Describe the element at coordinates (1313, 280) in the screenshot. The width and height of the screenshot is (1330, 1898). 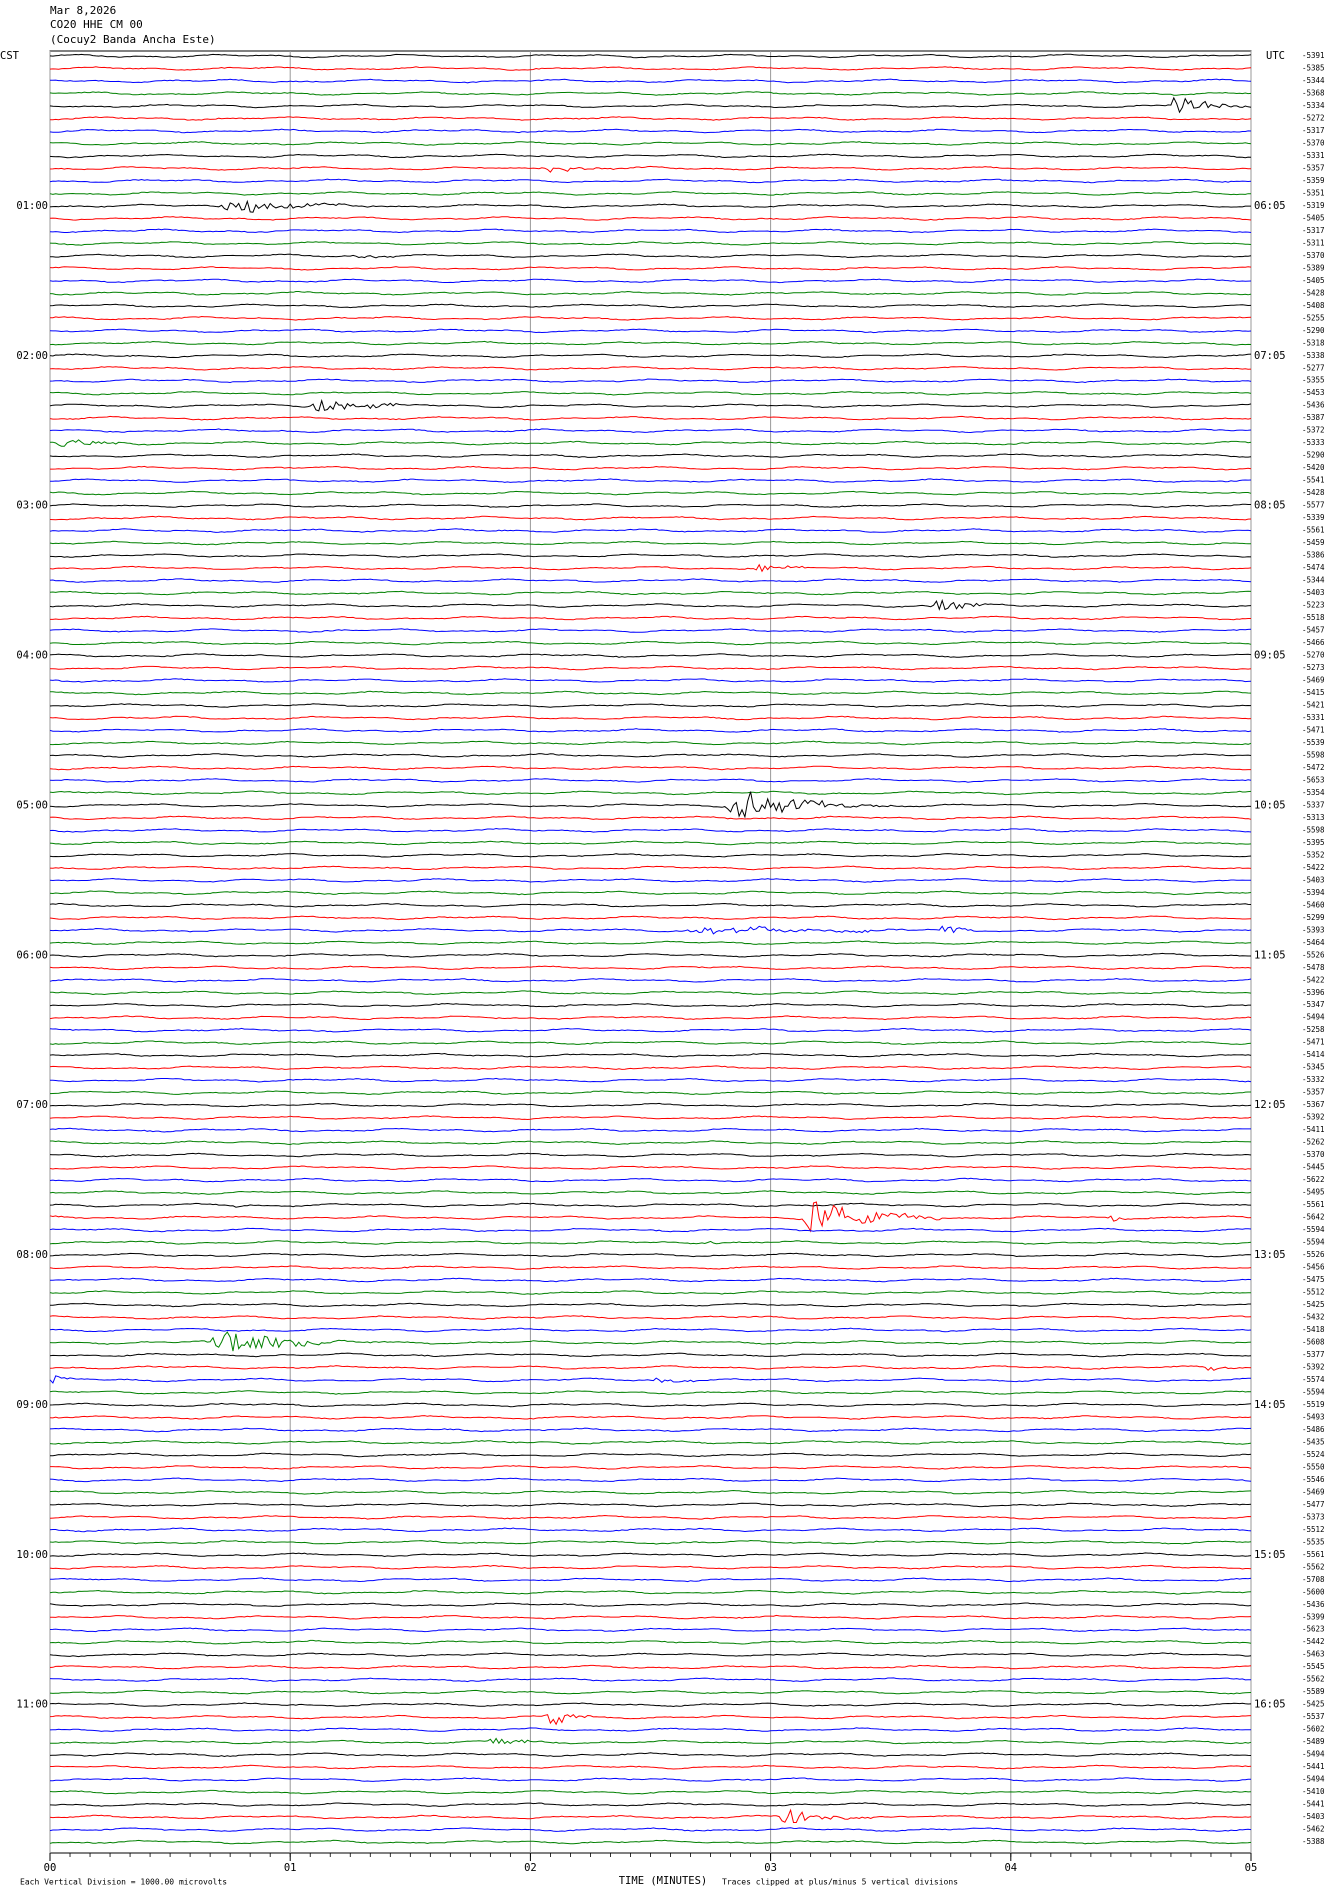
I see `trace-label: -5405` at that location.